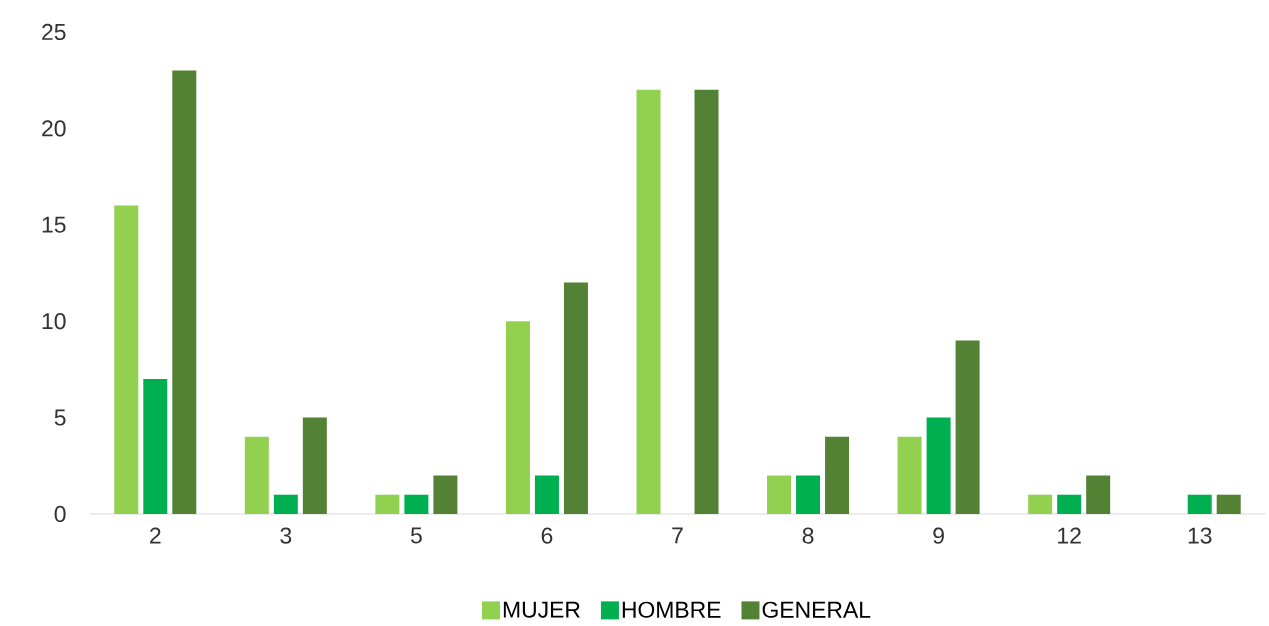 The image size is (1269, 626). I want to click on legend-label: MUJER, so click(541, 609).